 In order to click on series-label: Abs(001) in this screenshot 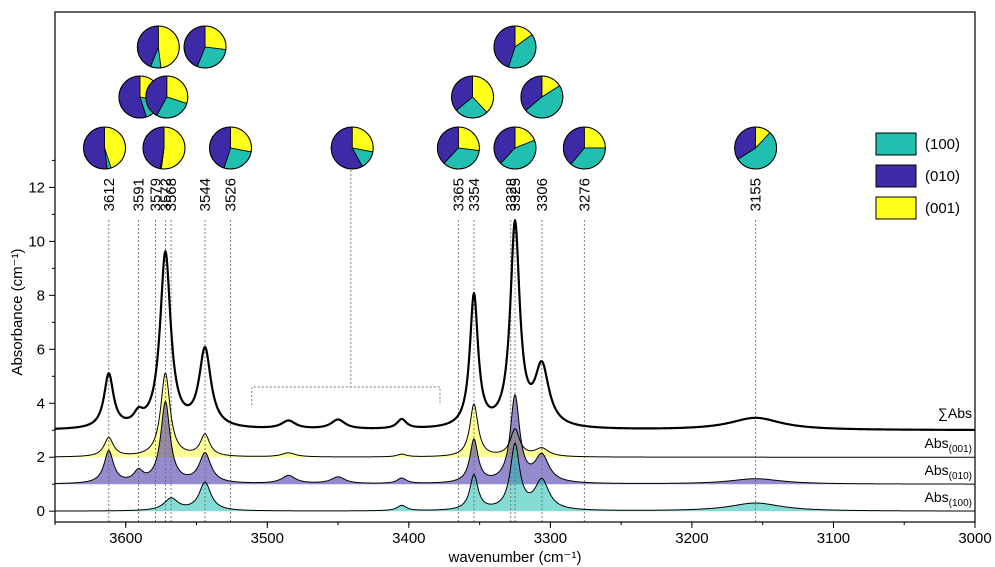, I will do `click(948, 445)`.